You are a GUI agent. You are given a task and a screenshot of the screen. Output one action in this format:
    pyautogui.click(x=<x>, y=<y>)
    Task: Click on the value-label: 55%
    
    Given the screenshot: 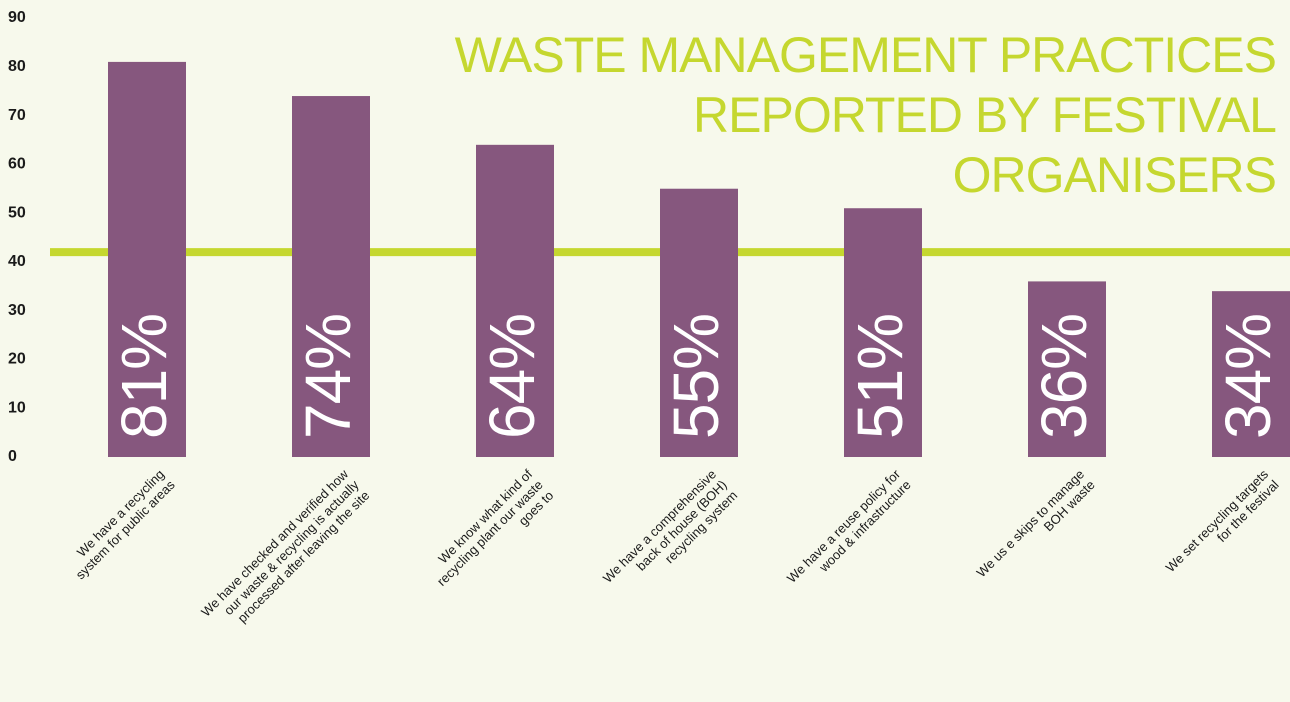 What is the action you would take?
    pyautogui.click(x=696, y=376)
    